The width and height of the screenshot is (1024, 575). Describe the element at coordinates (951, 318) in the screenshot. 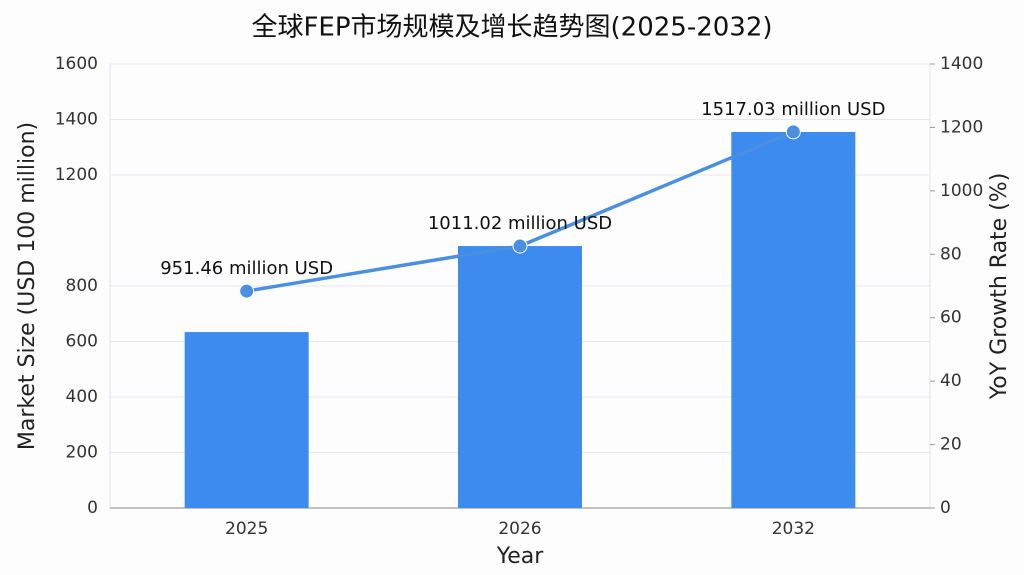

I see `y2-tick-label: 60` at that location.